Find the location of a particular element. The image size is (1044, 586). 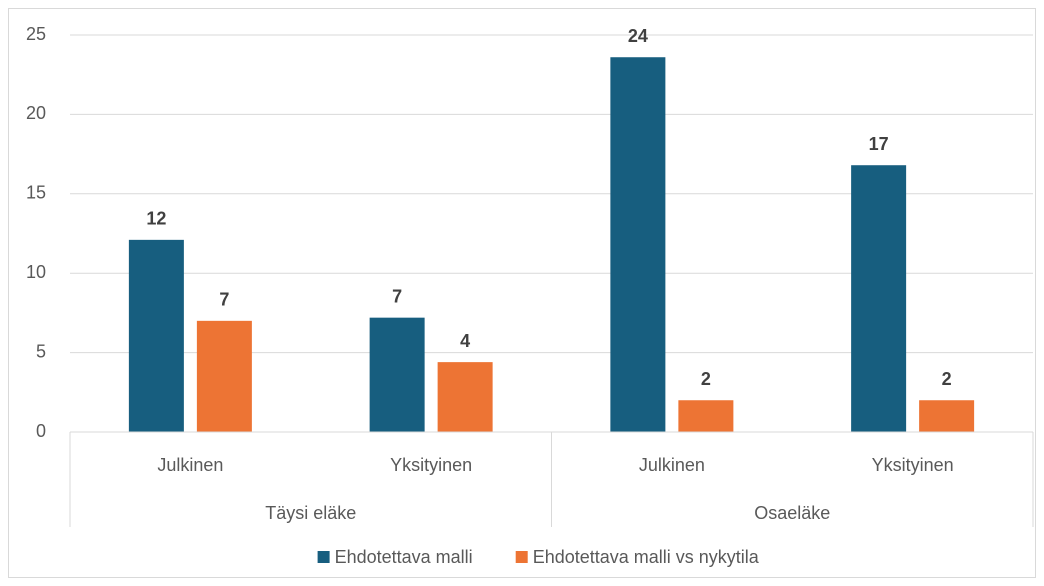

data-label: 17 is located at coordinates (879, 144).